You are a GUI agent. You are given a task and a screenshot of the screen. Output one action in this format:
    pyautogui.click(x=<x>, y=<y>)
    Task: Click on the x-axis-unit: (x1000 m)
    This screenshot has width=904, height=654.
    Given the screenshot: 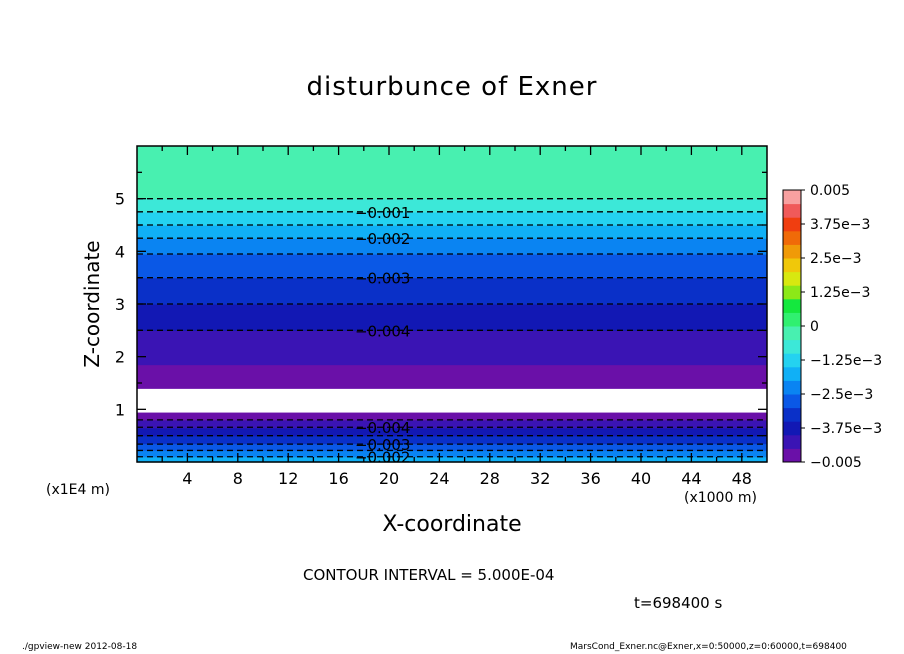 What is the action you would take?
    pyautogui.click(x=720, y=498)
    